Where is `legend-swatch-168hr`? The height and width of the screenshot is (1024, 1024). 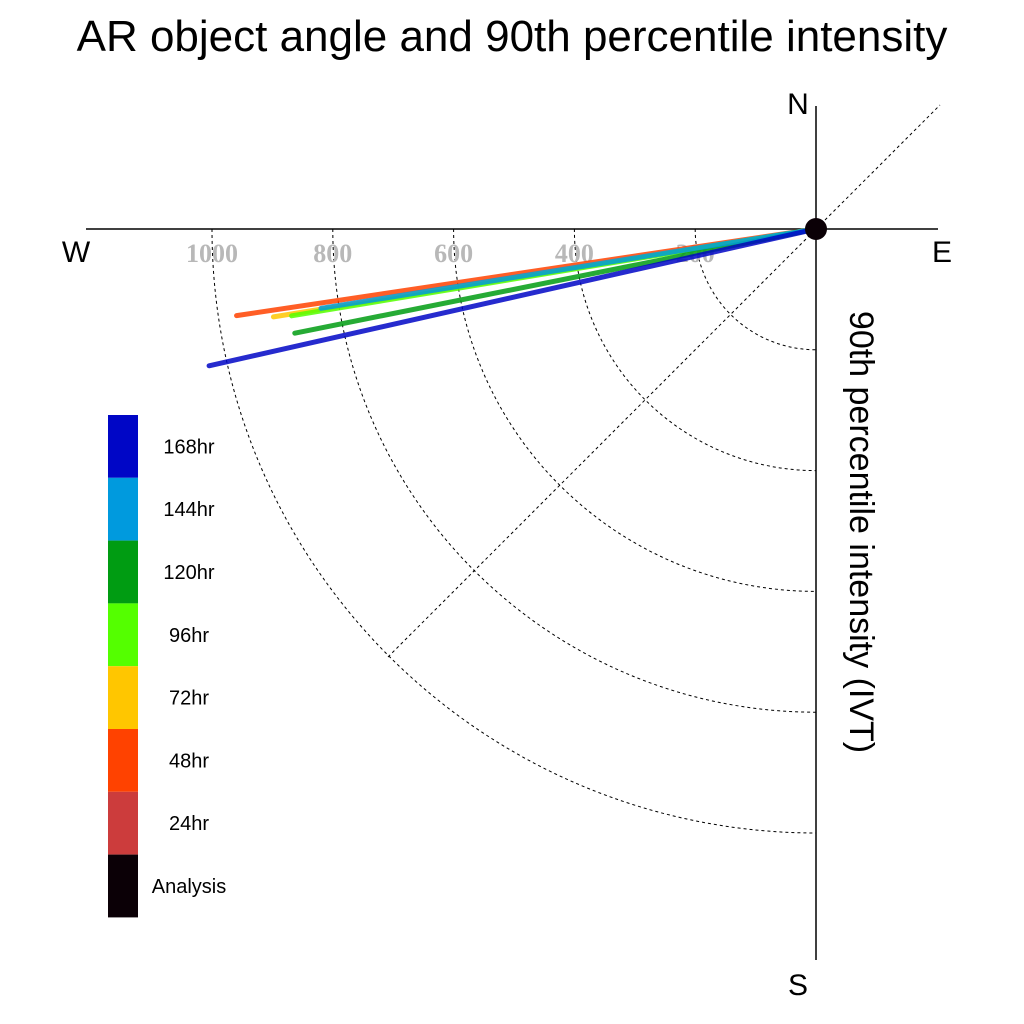
legend-swatch-168hr is located at coordinates (123, 446).